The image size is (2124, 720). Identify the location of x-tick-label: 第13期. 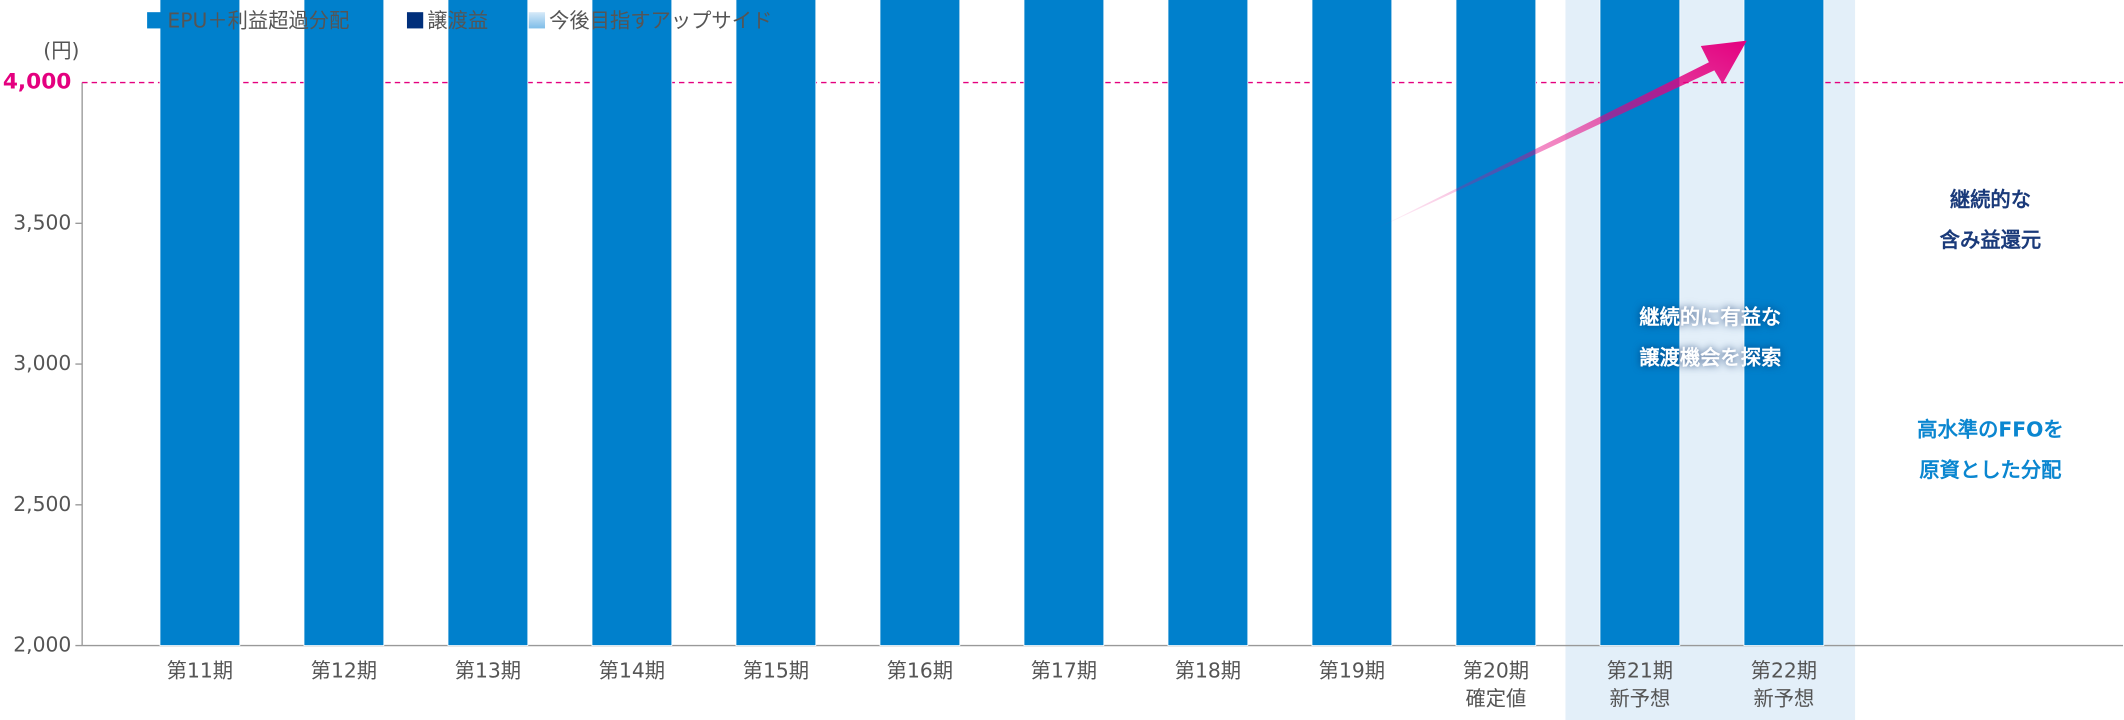
(488, 670).